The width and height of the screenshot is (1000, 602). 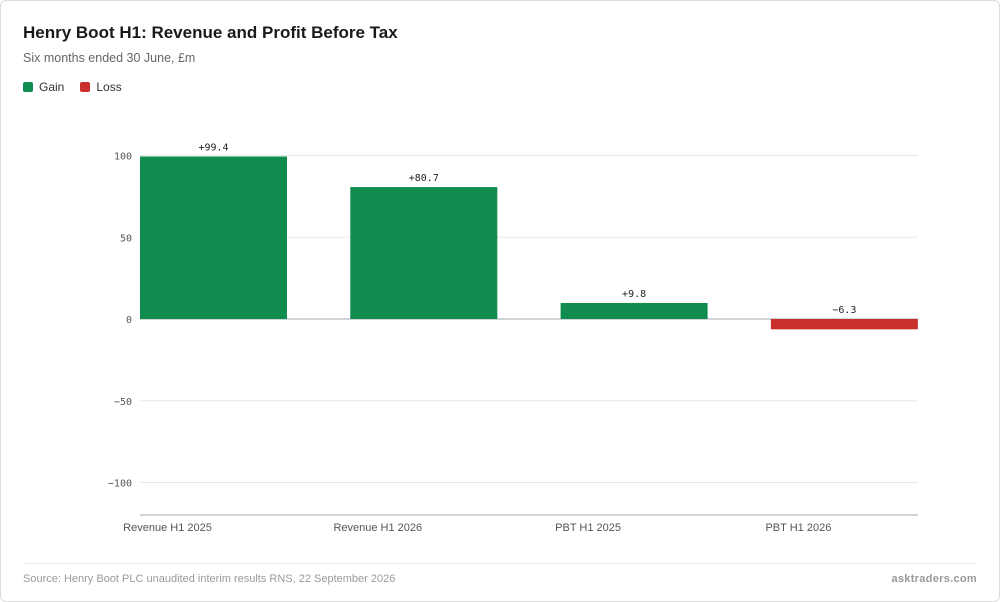 What do you see at coordinates (424, 178) in the screenshot?
I see `data-label: +80.7` at bounding box center [424, 178].